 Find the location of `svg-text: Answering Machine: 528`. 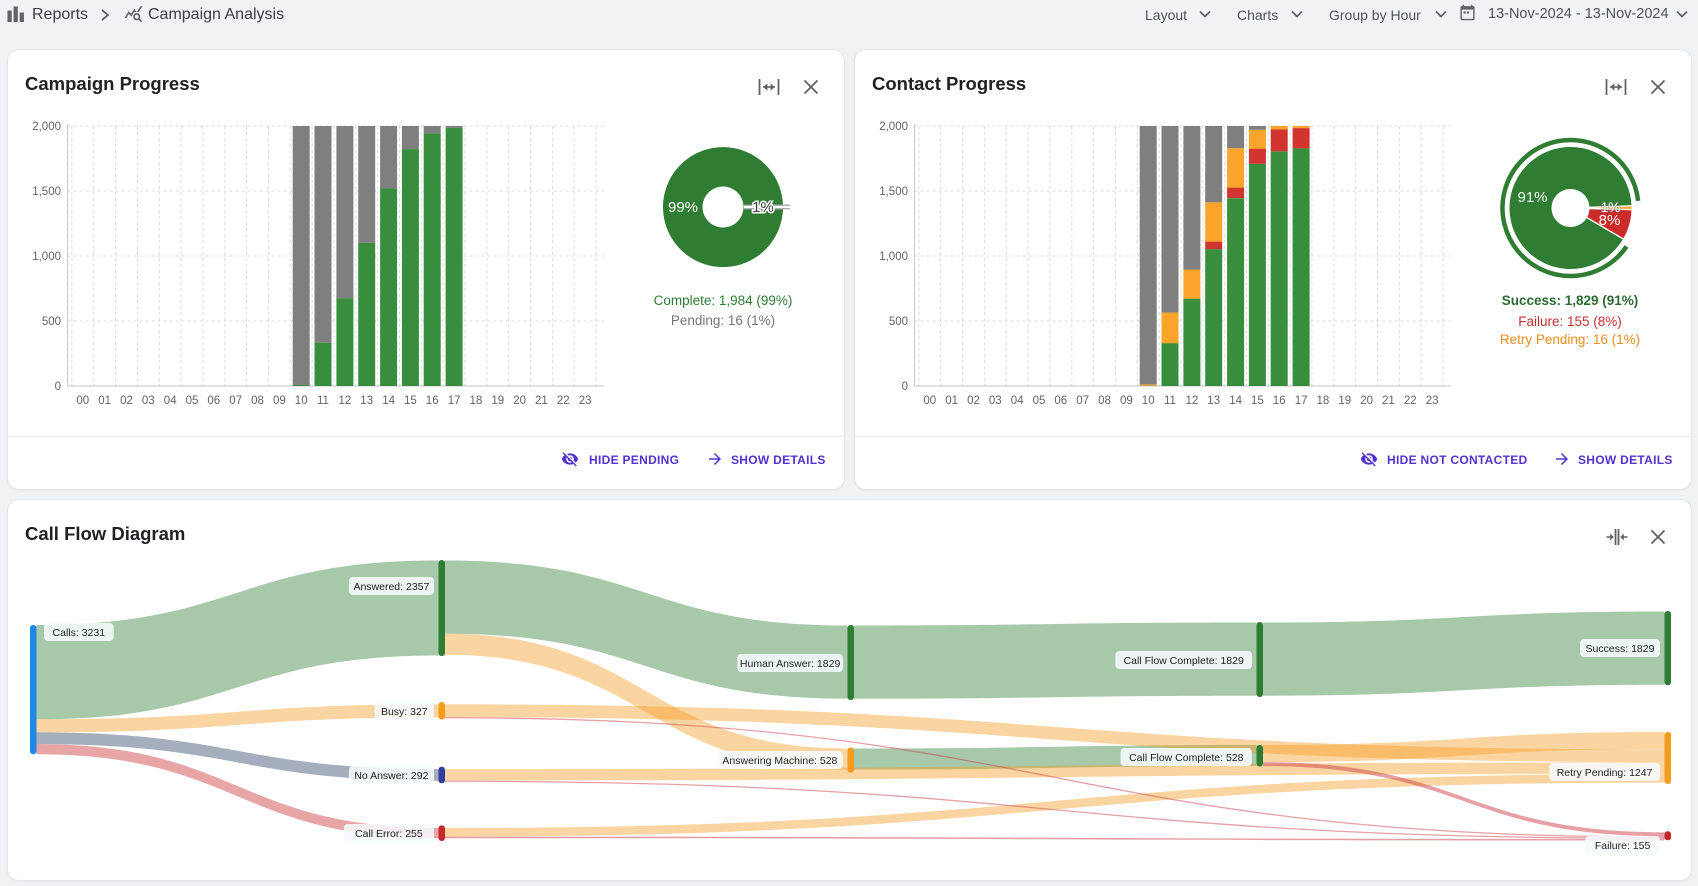

svg-text: Answering Machine: 528 is located at coordinates (779, 761).